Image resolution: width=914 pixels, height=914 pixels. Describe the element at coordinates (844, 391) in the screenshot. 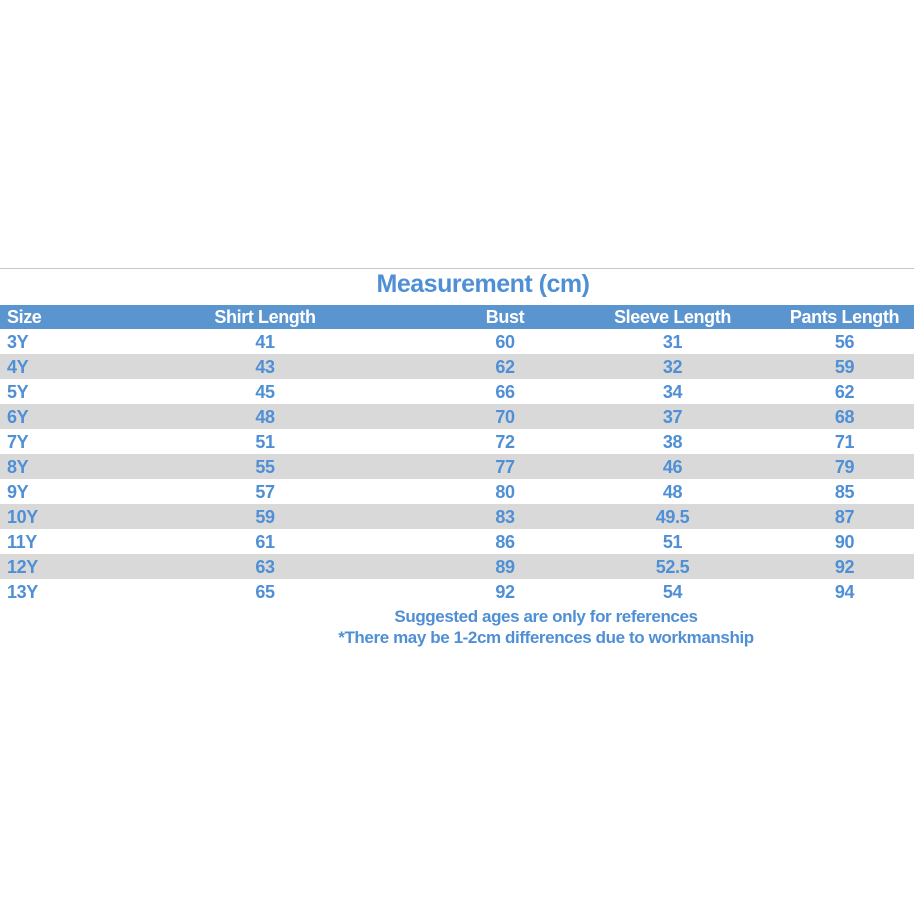

I see `cell-pants-length: 62` at that location.